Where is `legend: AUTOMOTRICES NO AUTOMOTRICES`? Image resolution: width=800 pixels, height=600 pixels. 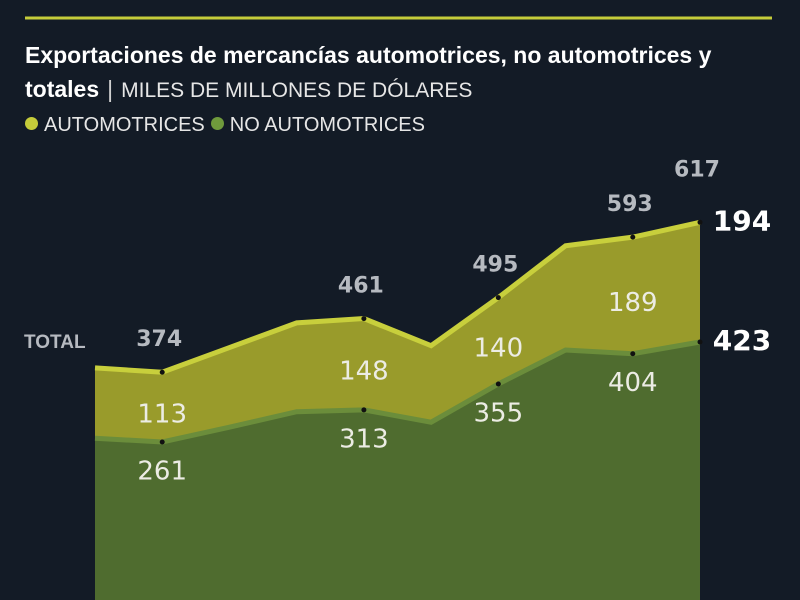
legend: AUTOMOTRICES NO AUTOMOTRICES is located at coordinates (405, 125).